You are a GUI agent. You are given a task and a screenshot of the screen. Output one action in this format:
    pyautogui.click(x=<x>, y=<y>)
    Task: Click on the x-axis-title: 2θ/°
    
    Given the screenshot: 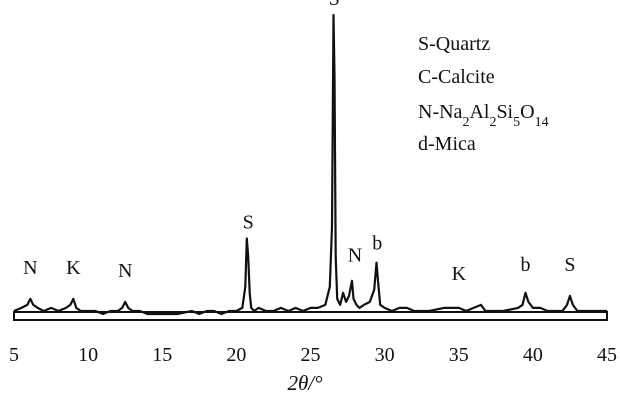 What is the action you would take?
    pyautogui.click(x=305, y=383)
    